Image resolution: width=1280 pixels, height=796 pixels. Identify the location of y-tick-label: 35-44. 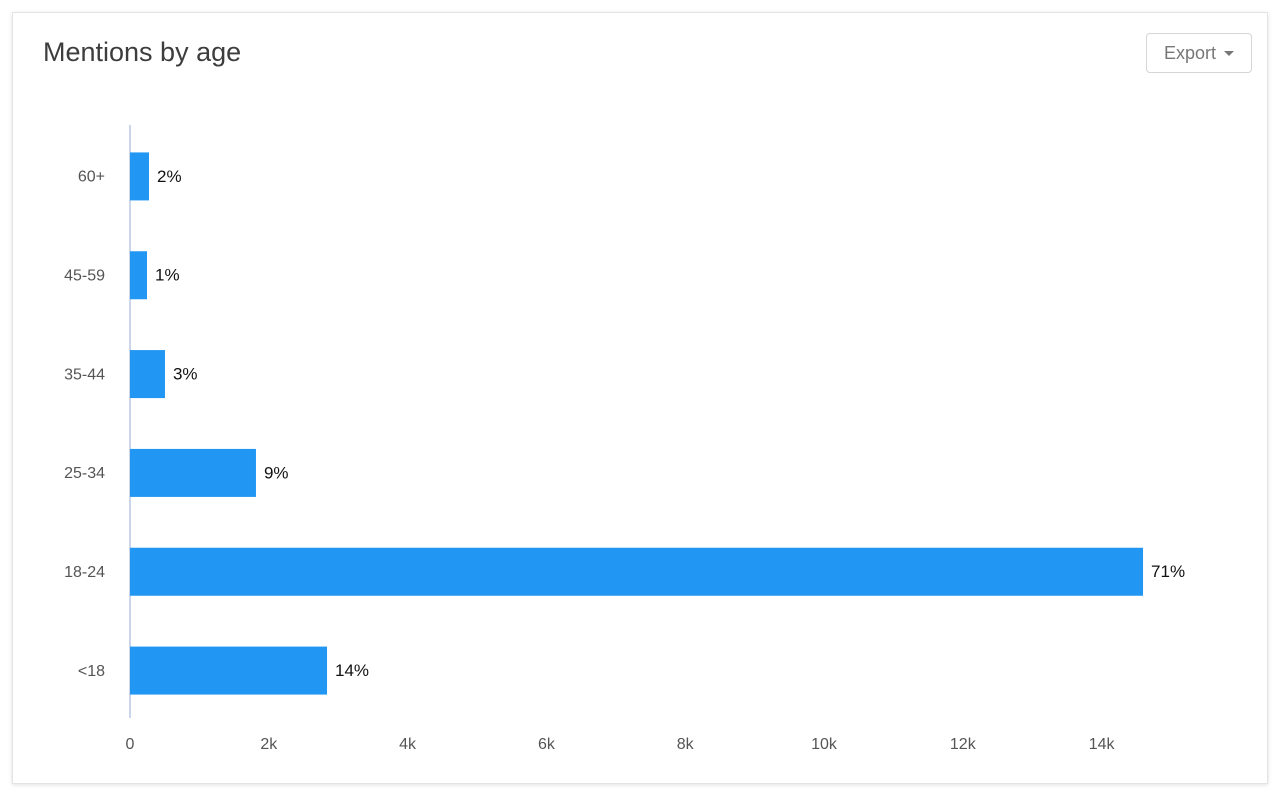
(84, 374).